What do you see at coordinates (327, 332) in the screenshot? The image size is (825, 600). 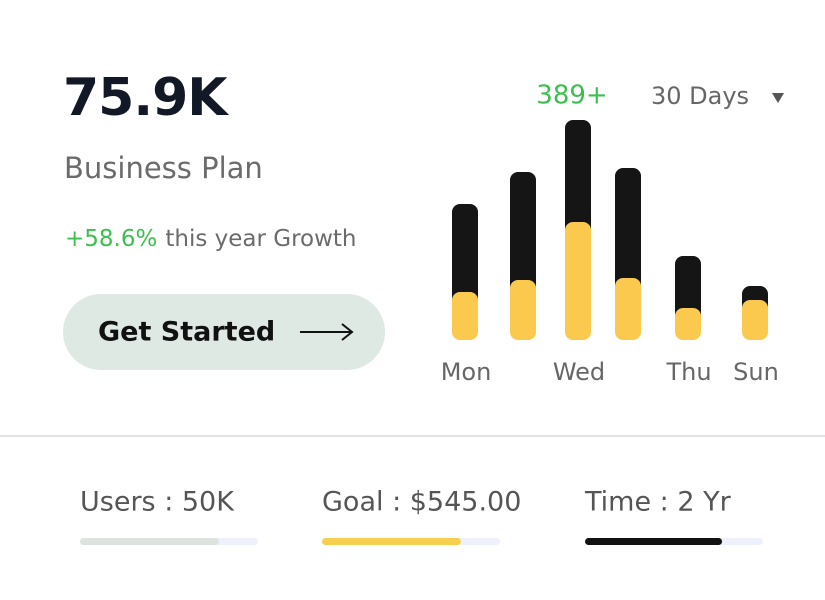 I see `arrow-icon` at bounding box center [327, 332].